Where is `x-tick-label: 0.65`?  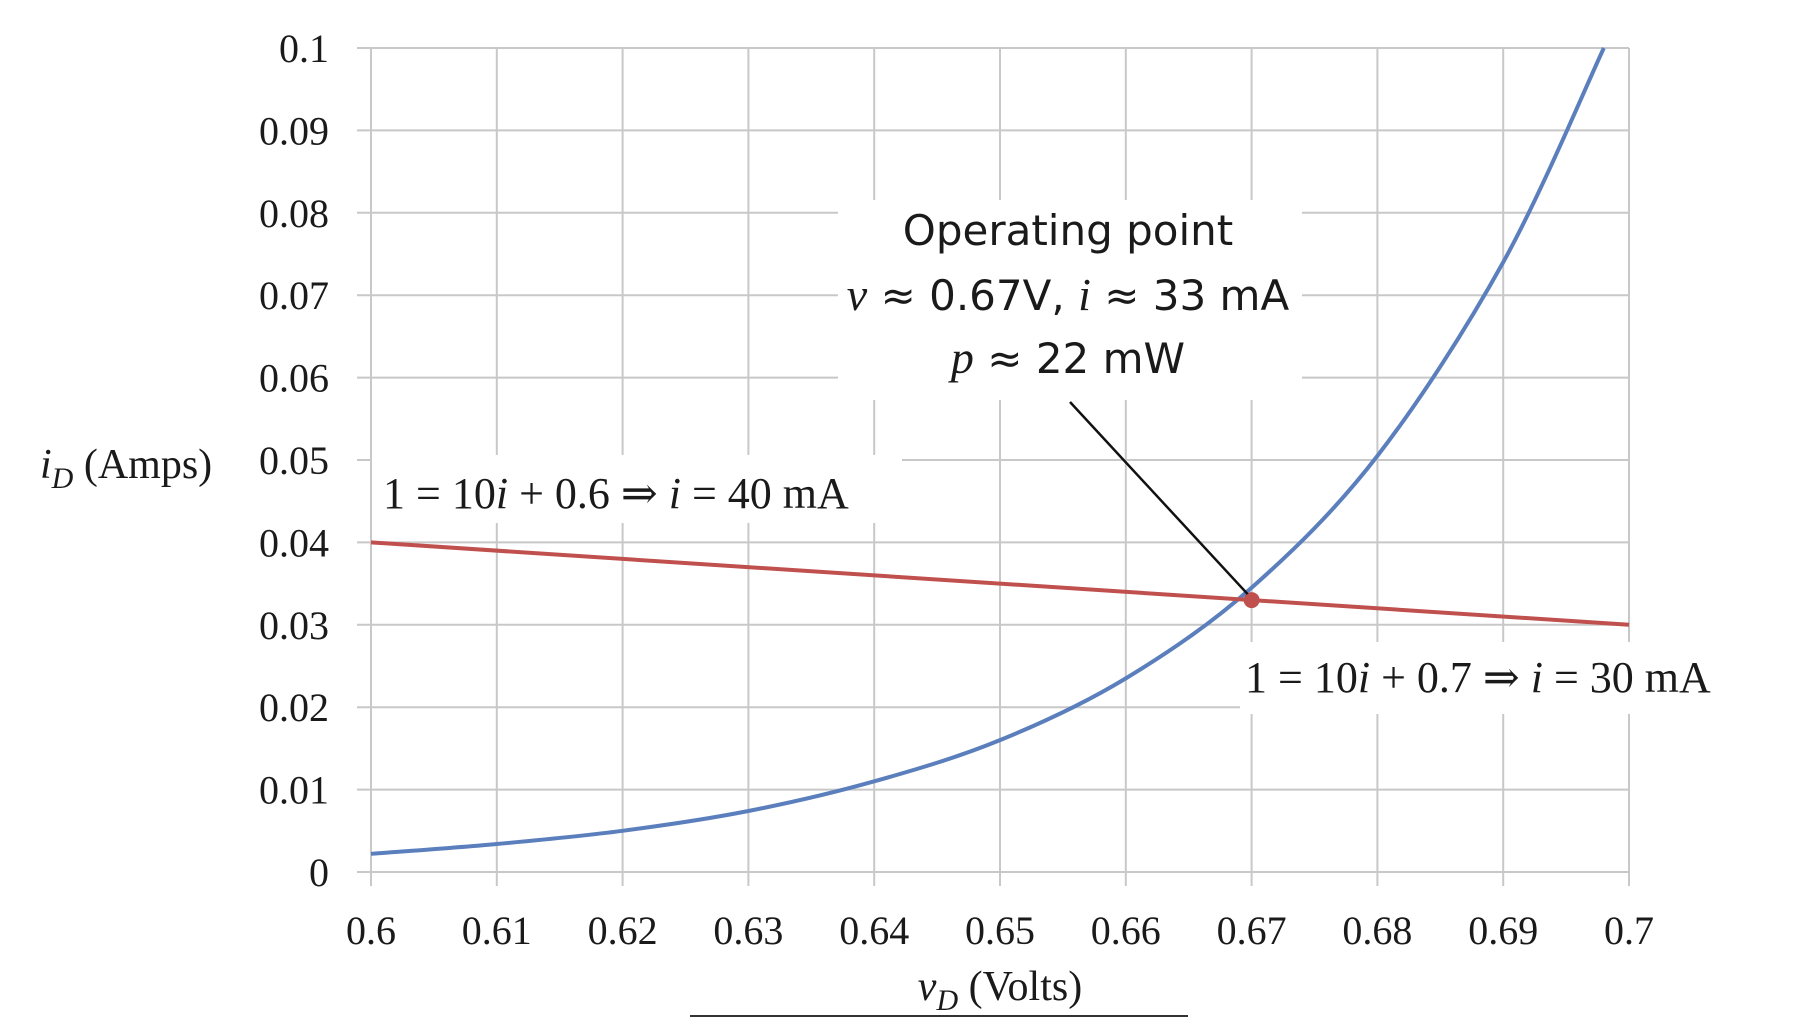
x-tick-label: 0.65 is located at coordinates (1000, 930).